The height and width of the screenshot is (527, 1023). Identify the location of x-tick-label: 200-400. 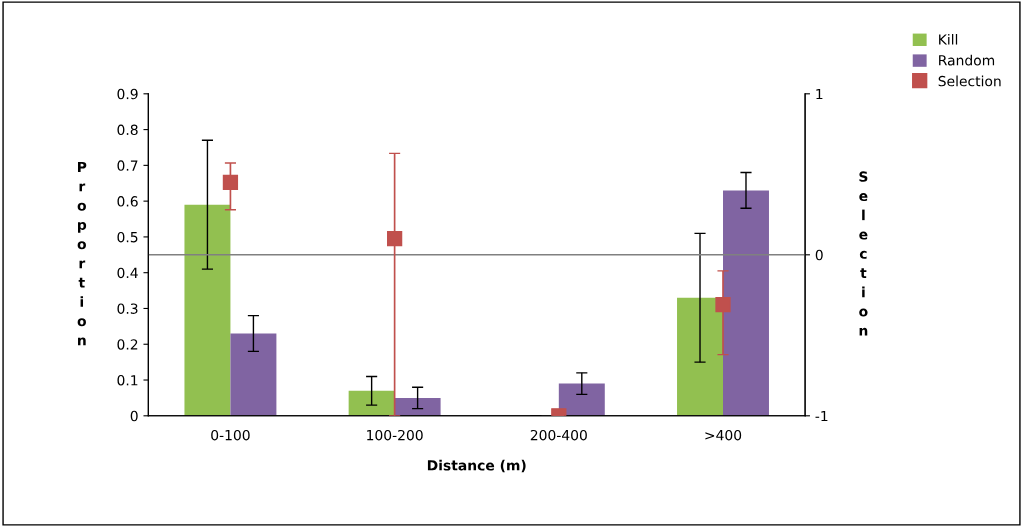
(558, 435).